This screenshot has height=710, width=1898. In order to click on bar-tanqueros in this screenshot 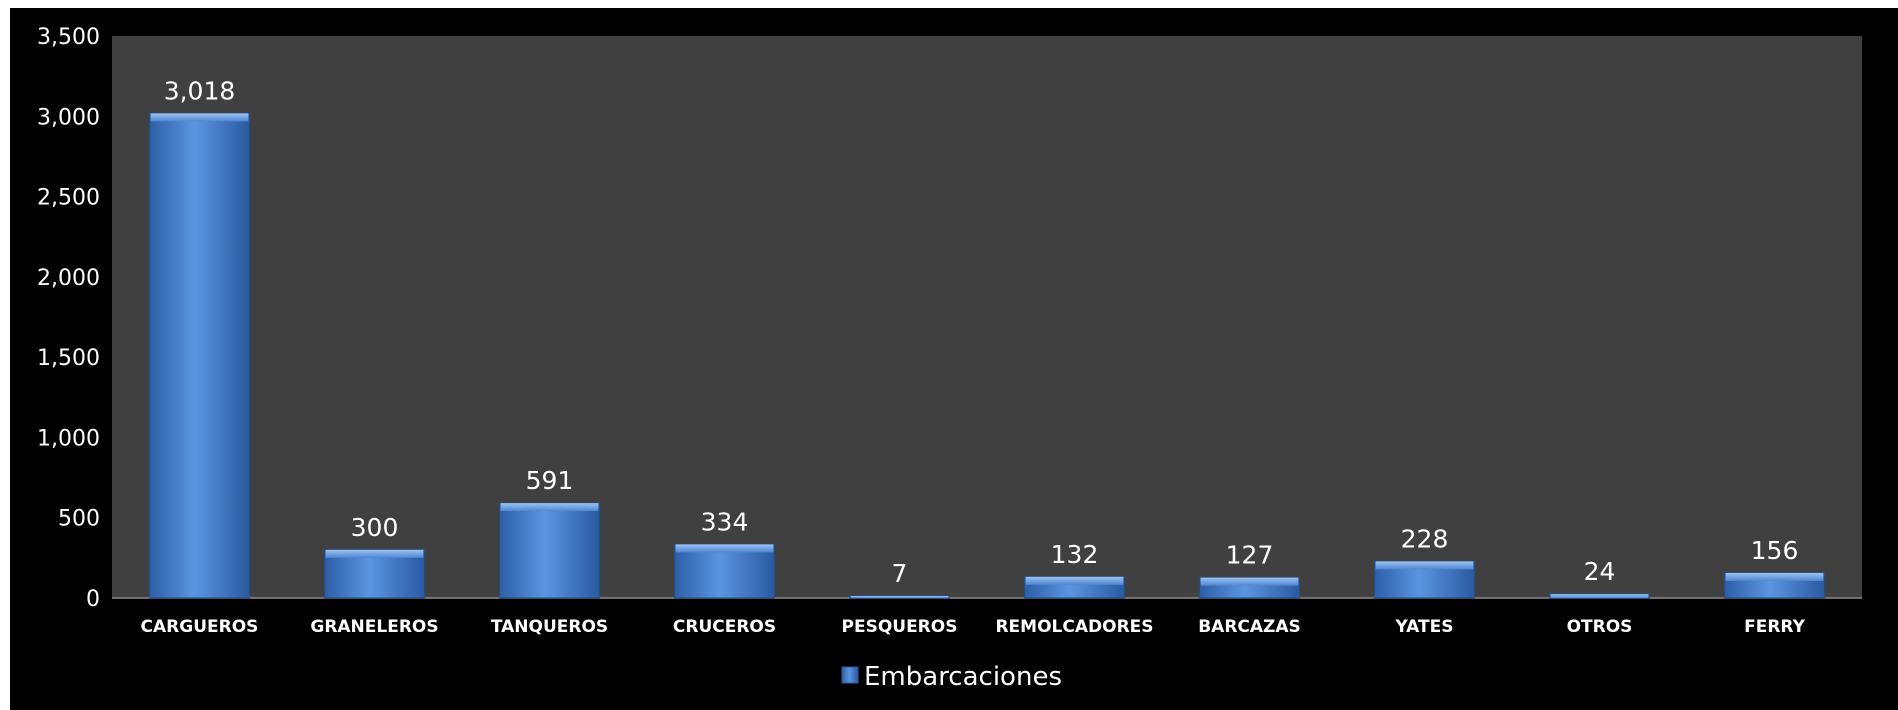, I will do `click(549, 550)`.